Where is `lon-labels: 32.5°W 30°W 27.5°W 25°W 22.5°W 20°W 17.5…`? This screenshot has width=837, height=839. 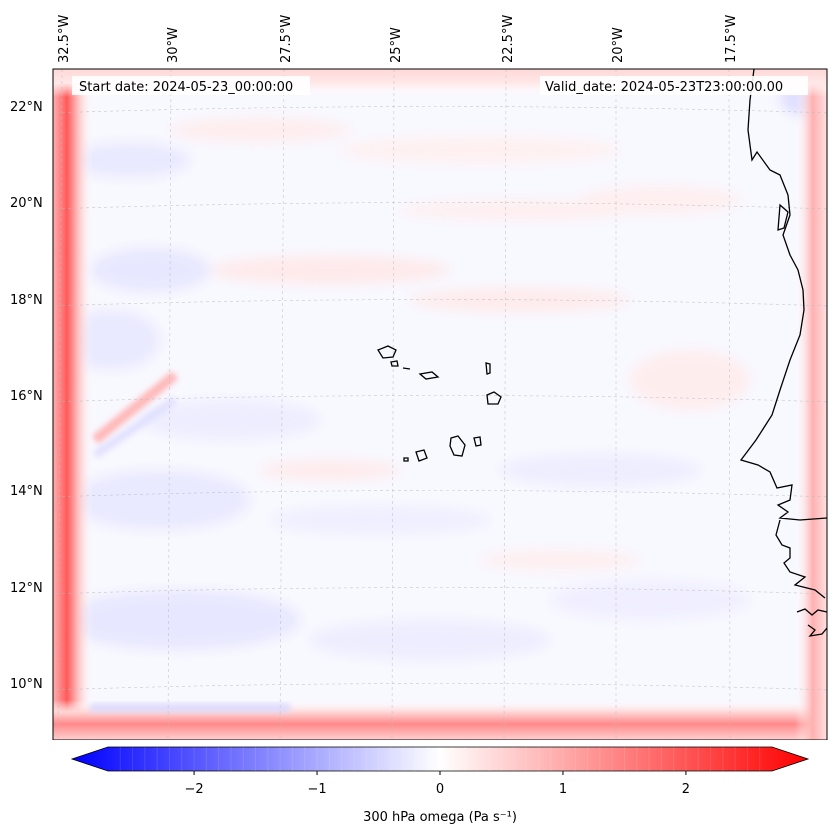
lon-labels: 32.5°W 30°W 27.5°W 25°W 22.5°W 20°W 17.5… is located at coordinates (398, 39).